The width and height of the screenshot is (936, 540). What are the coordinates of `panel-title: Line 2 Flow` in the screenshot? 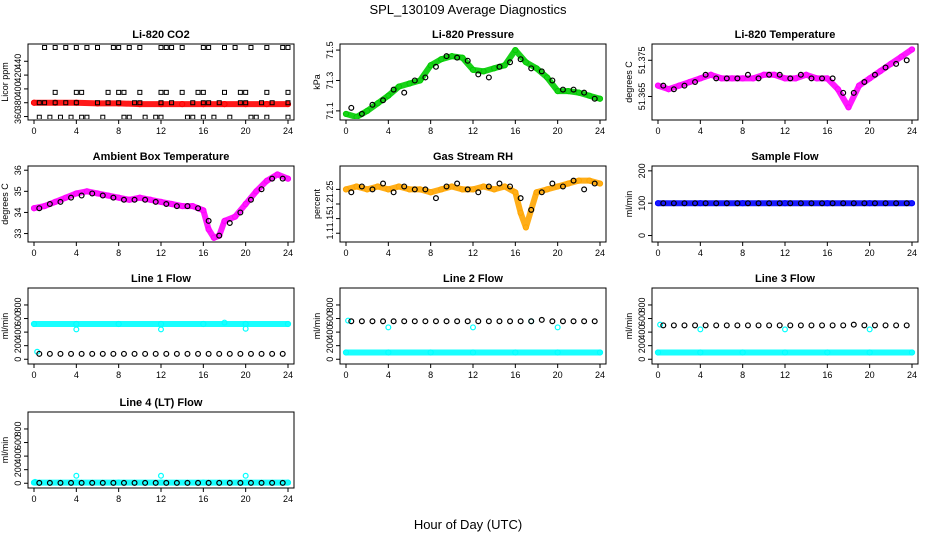 It's located at (473, 279).